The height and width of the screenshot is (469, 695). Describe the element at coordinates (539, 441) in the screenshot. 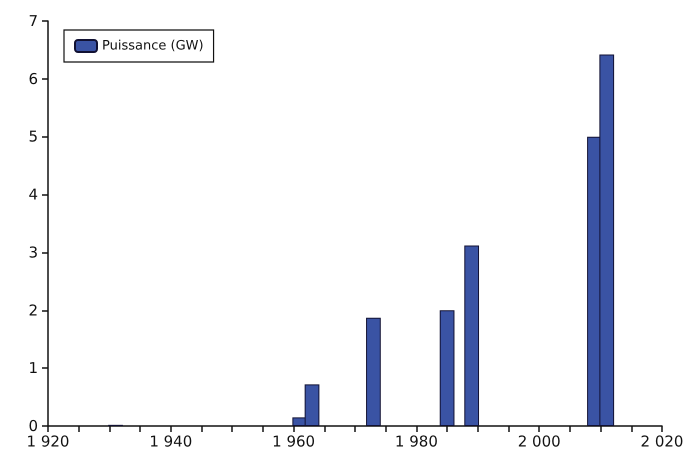

I see `x-tick-label: 2 000` at that location.